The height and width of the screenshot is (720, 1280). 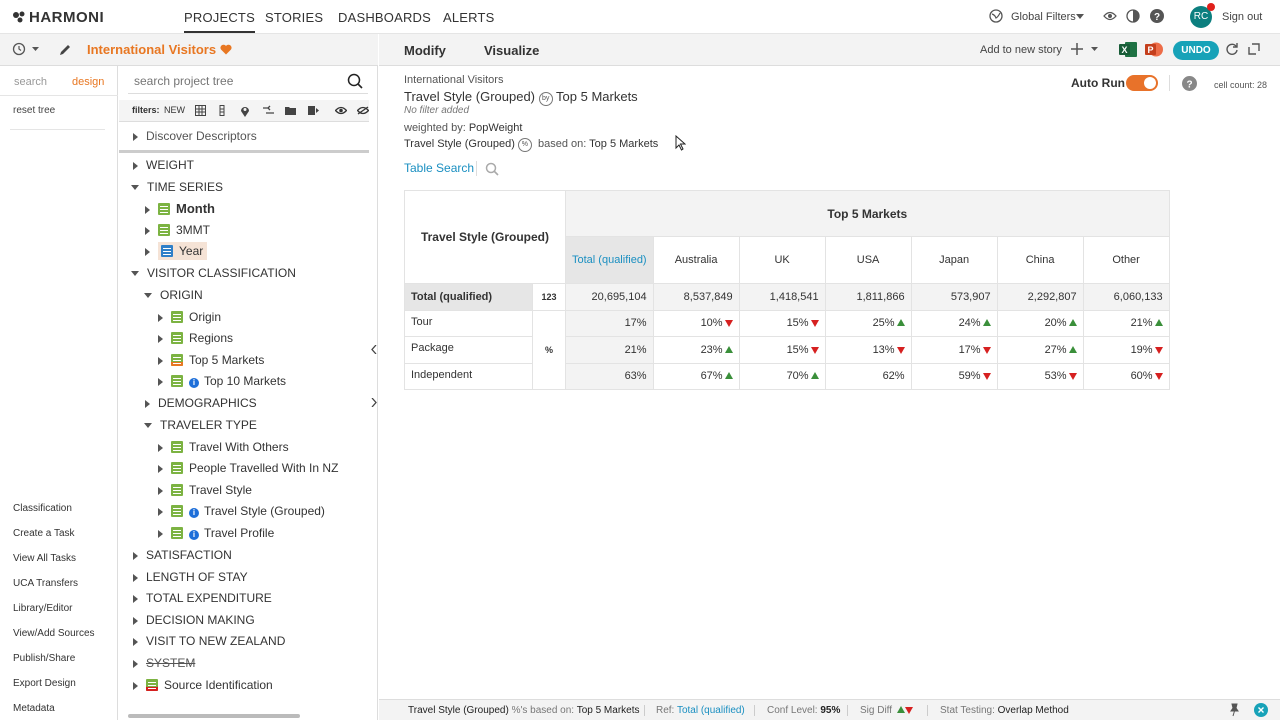 I want to click on chevron-down-icon, so click(x=1080, y=16).